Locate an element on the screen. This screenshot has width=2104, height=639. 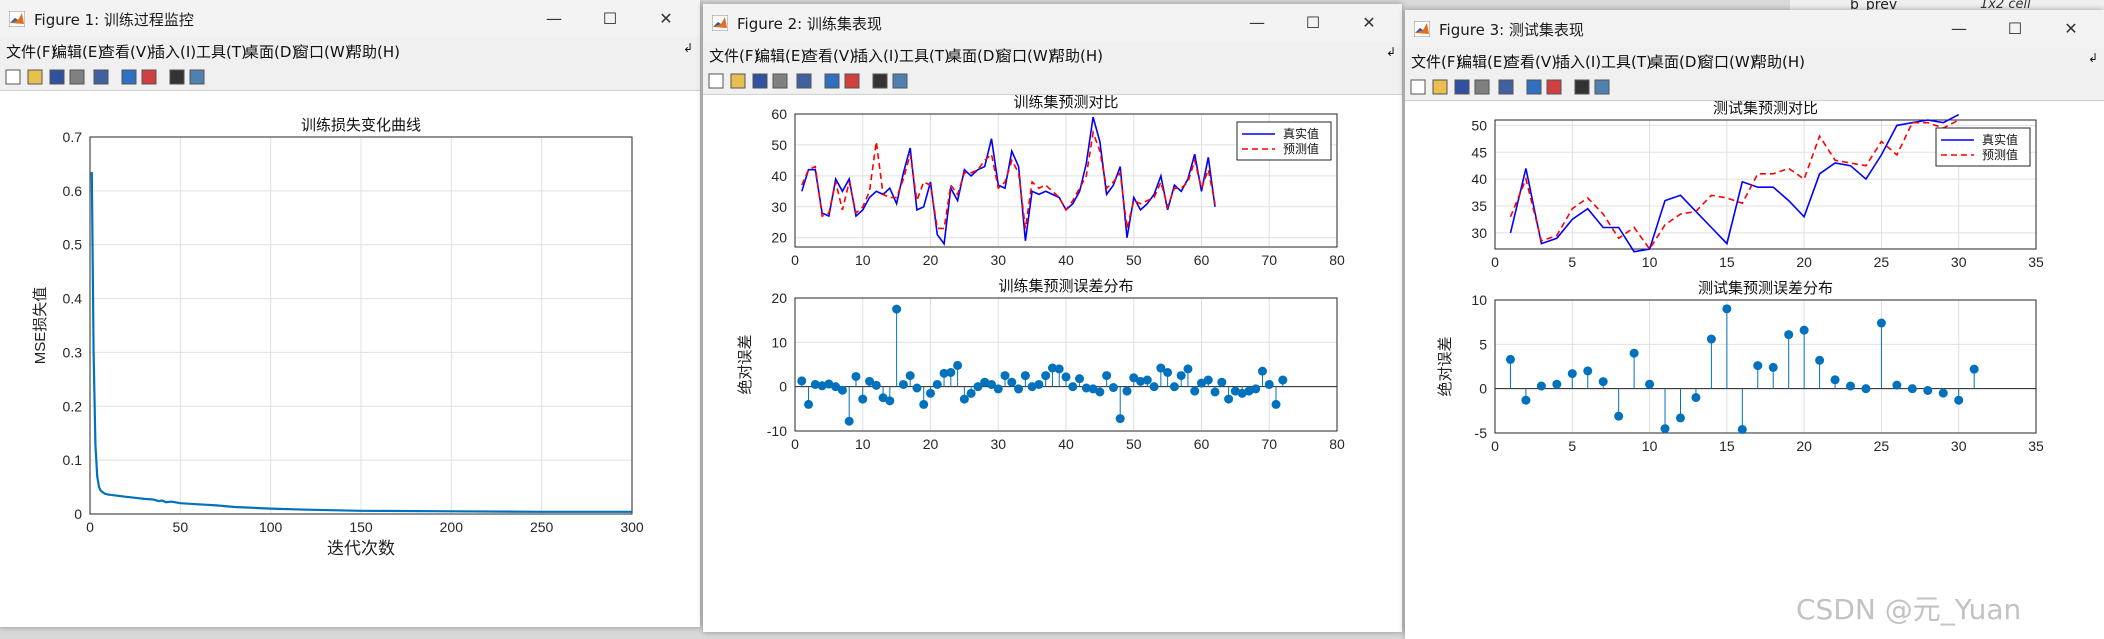
test-compare-y-tick-label: 30 is located at coordinates (1479, 233).